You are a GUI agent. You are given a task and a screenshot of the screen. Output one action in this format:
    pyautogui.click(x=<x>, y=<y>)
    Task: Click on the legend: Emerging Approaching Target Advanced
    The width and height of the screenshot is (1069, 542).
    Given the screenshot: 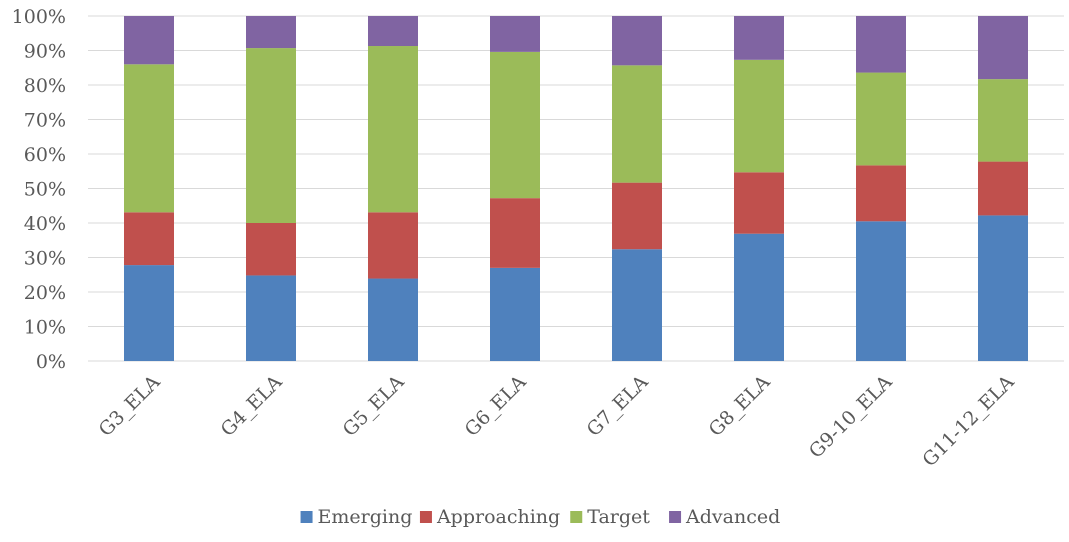 What is the action you would take?
    pyautogui.click(x=540, y=517)
    